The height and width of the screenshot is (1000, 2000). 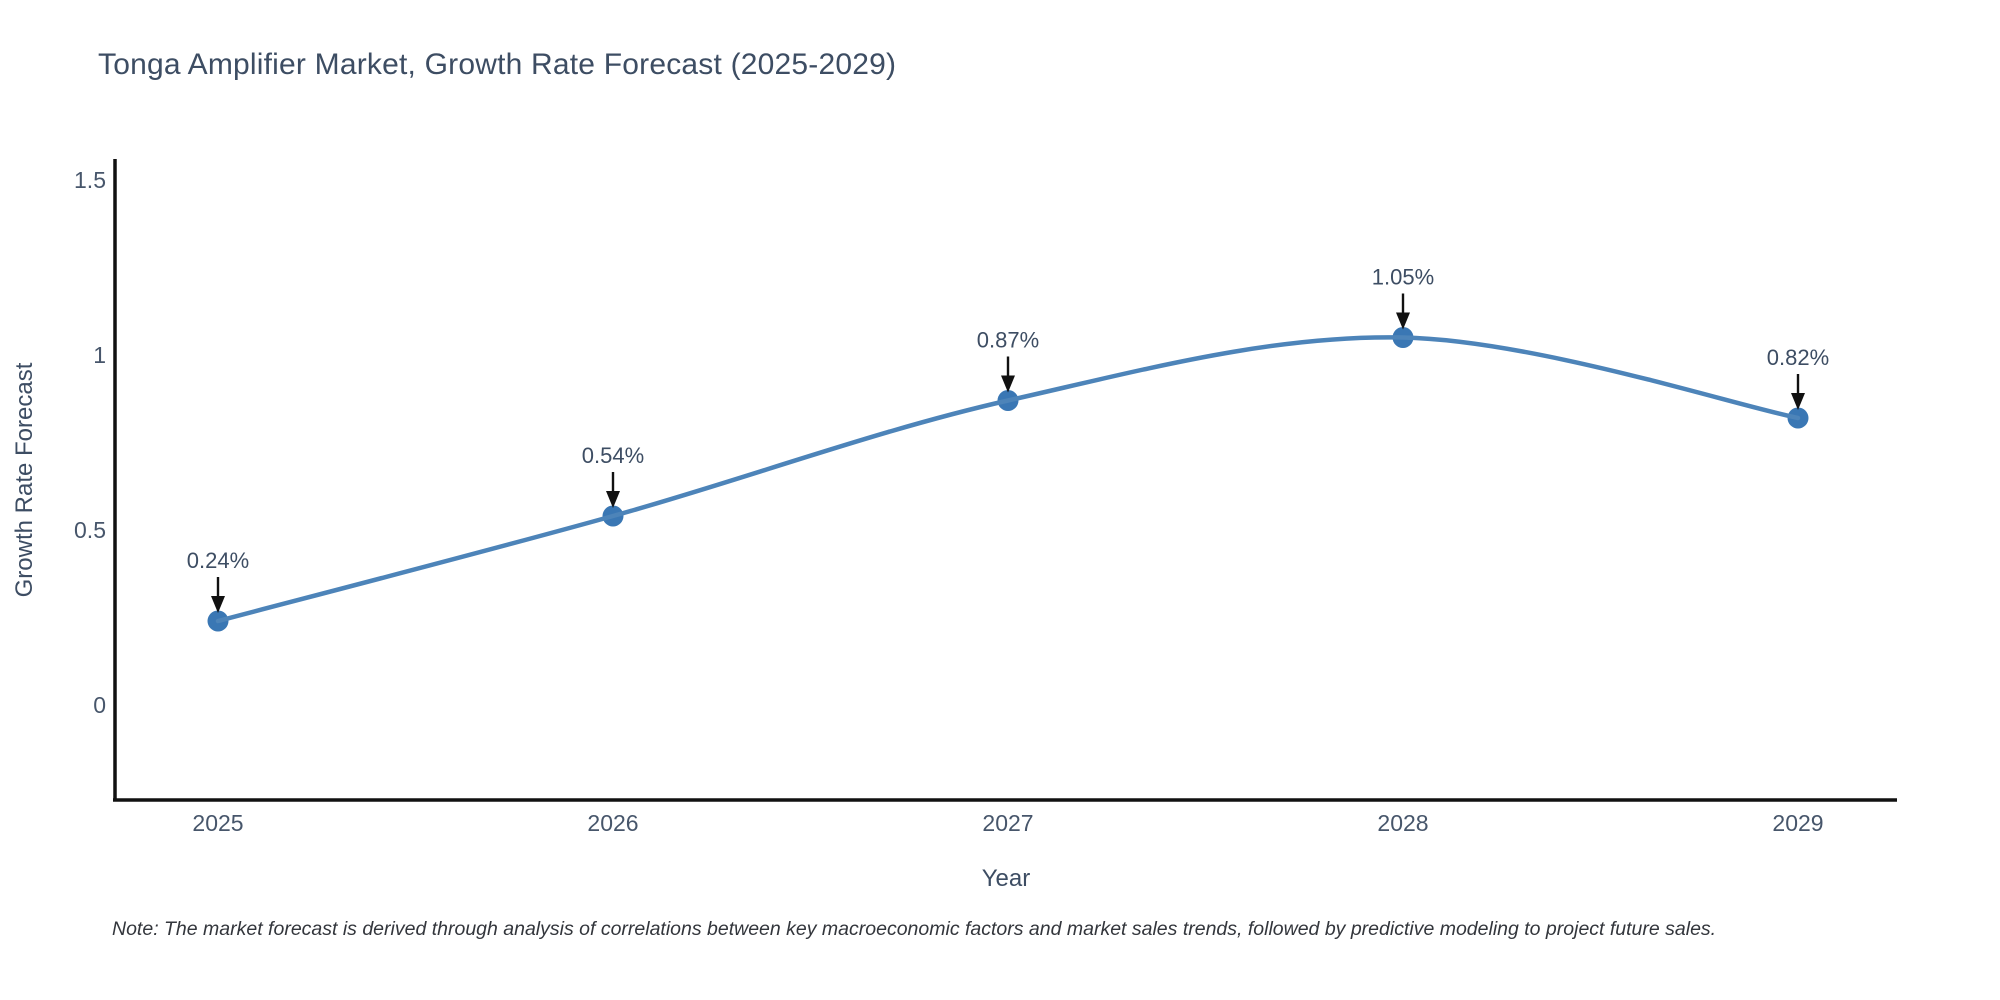 What do you see at coordinates (1007, 823) in the screenshot?
I see `x-tick-label: 2027` at bounding box center [1007, 823].